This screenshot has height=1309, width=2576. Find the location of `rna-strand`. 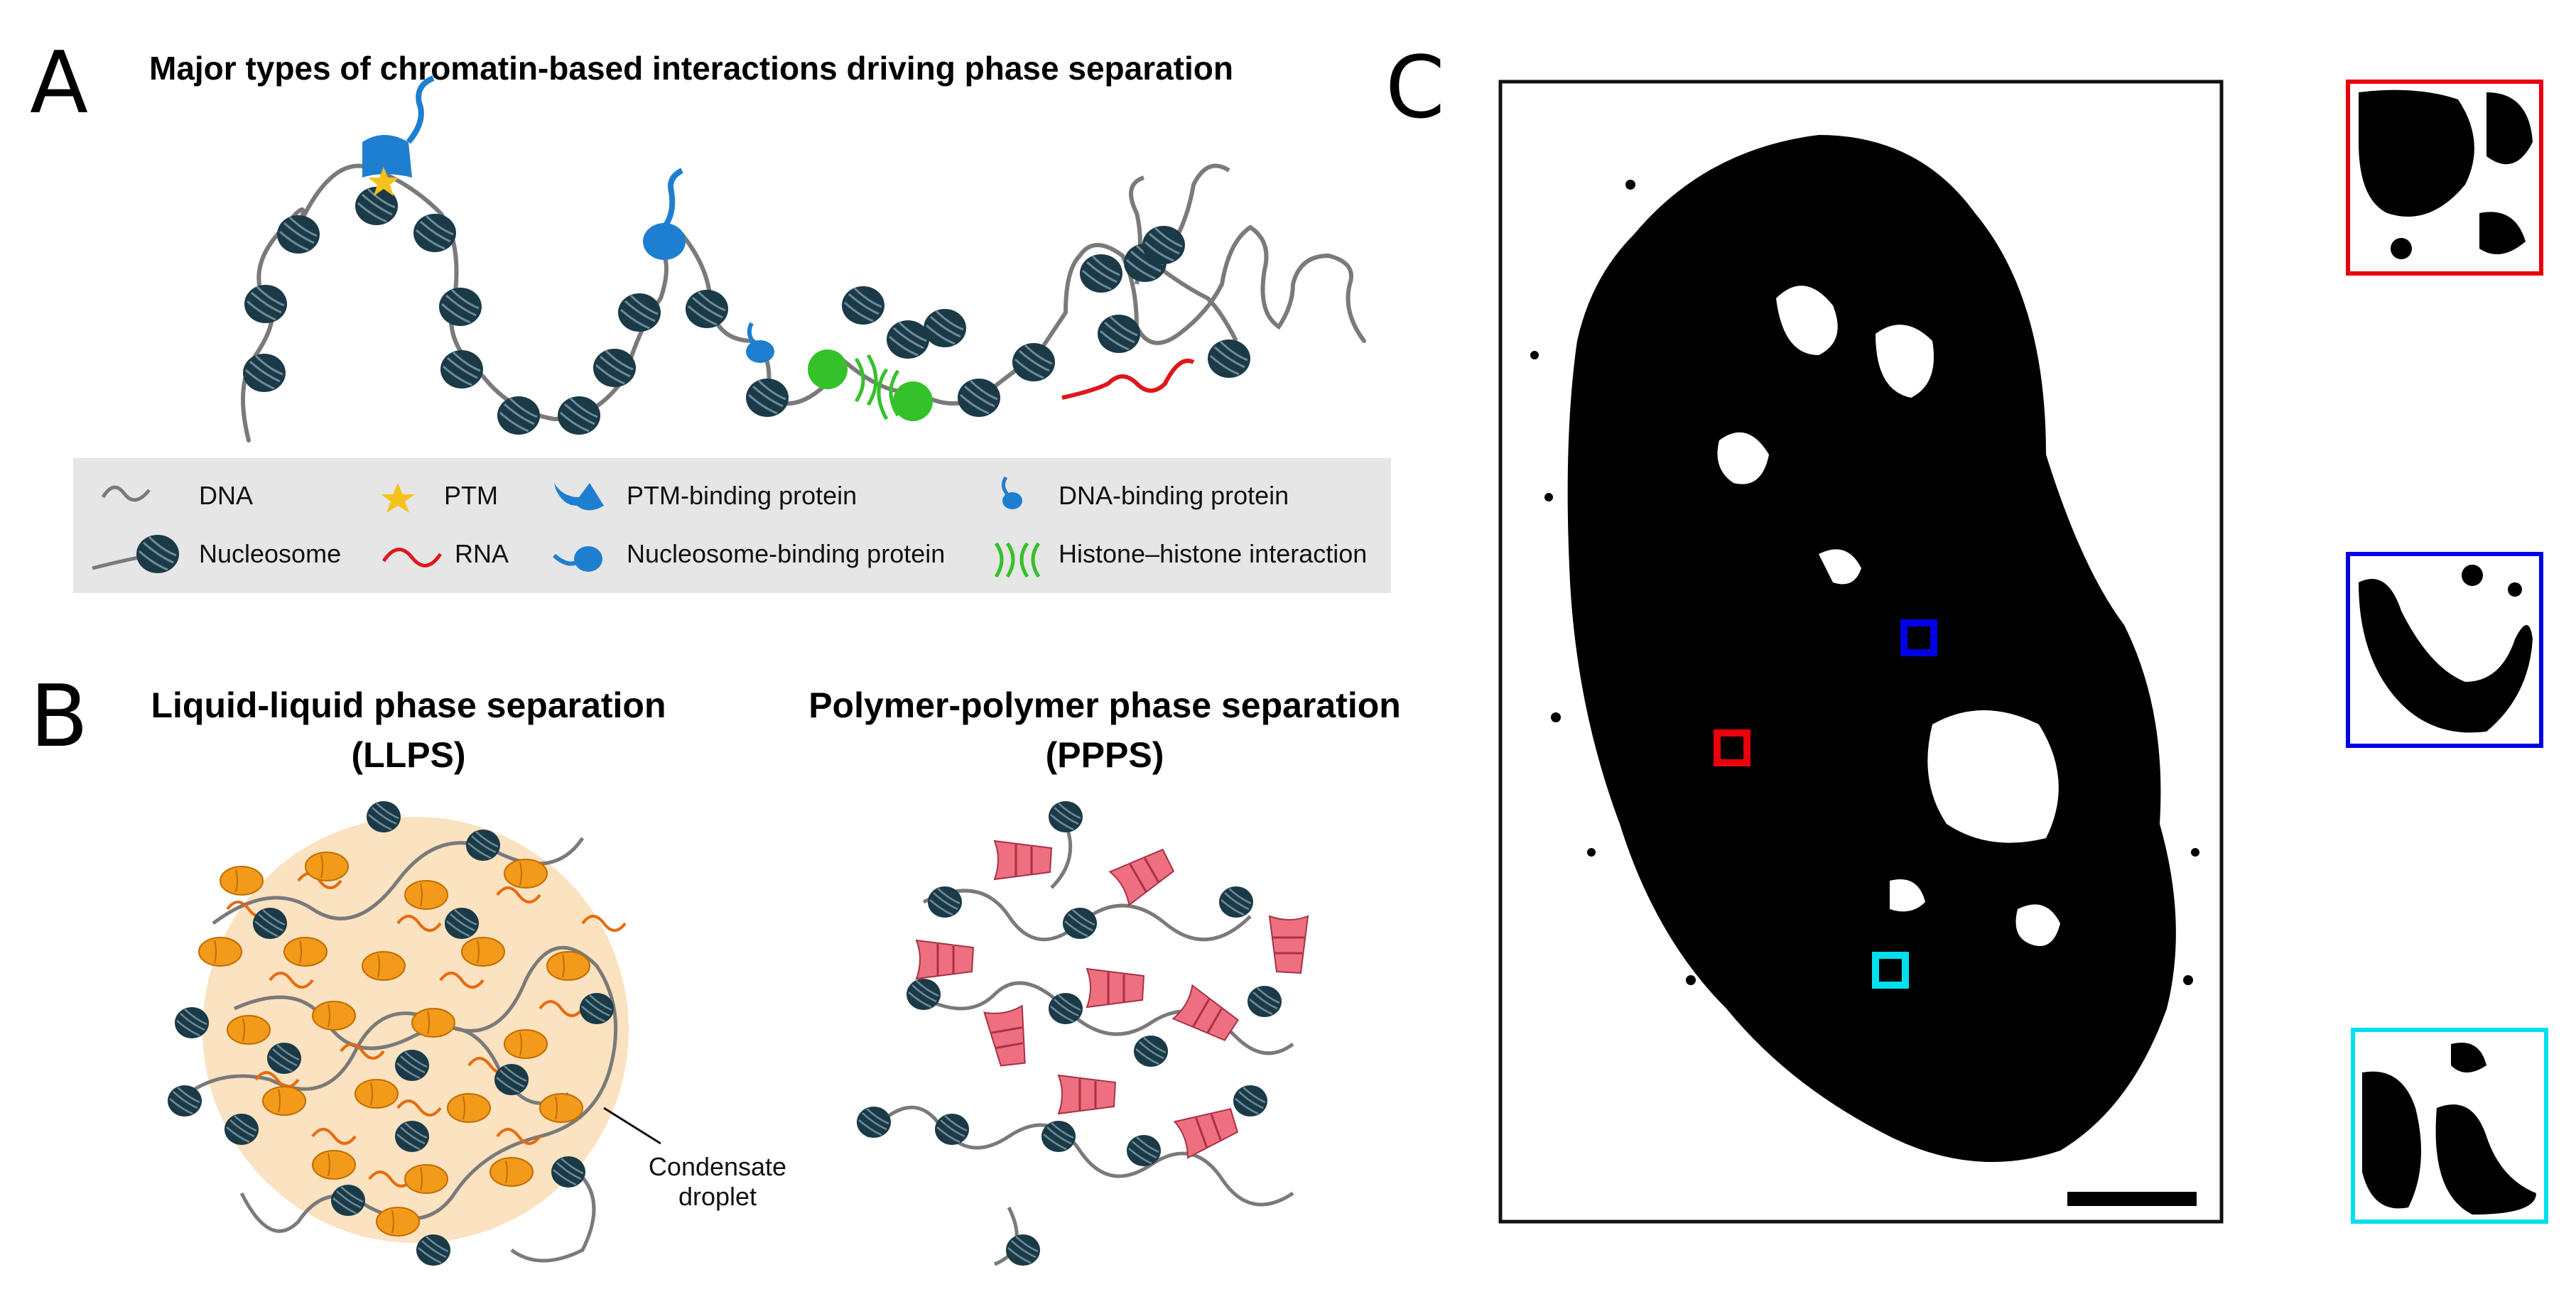

rna-strand is located at coordinates (1128, 379).